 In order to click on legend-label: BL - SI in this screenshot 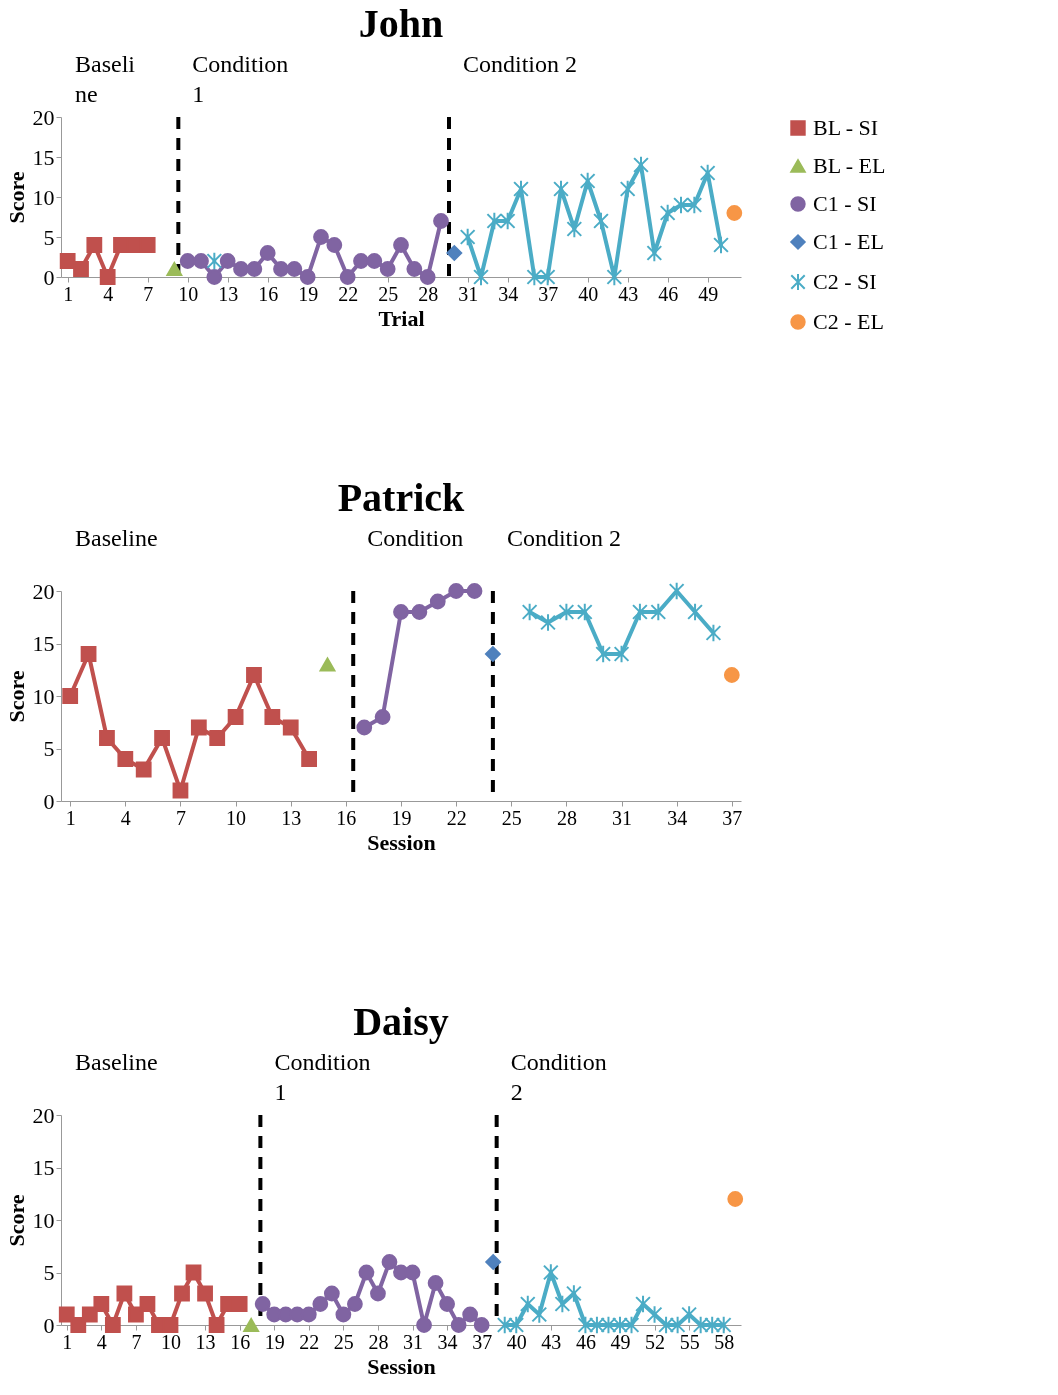, I will do `click(846, 127)`.